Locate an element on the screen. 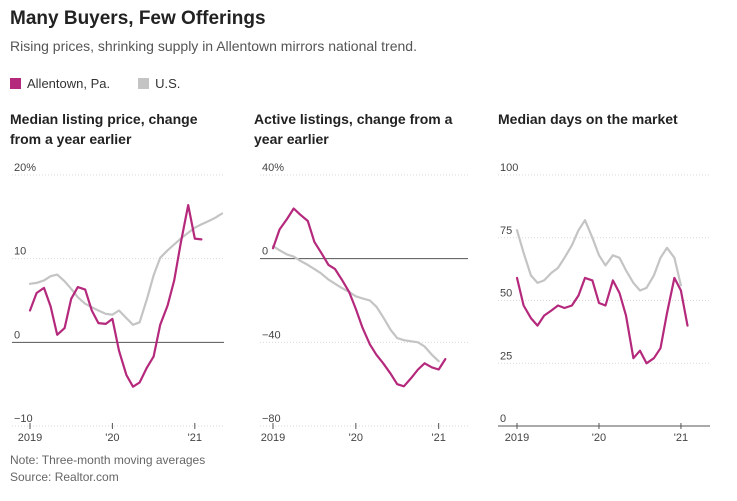 The image size is (737, 501). legend-item-allentown: Allentown, Pa. is located at coordinates (60, 83).